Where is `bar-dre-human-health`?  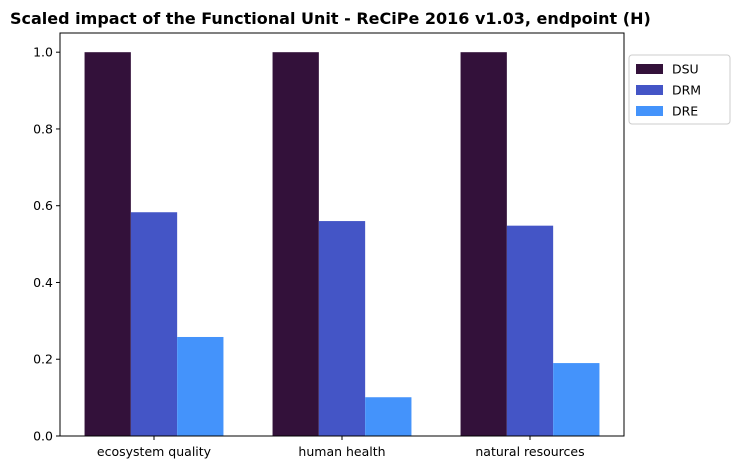 bar-dre-human-health is located at coordinates (388, 416).